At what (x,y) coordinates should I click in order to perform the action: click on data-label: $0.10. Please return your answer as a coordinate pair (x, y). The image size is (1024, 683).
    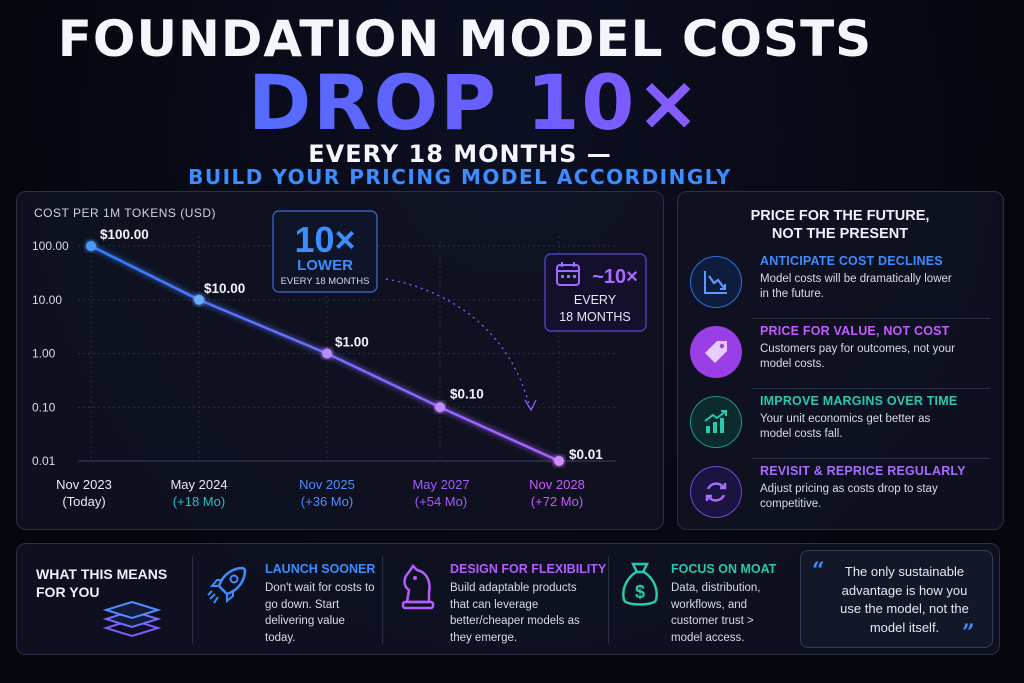
    Looking at the image, I should click on (467, 393).